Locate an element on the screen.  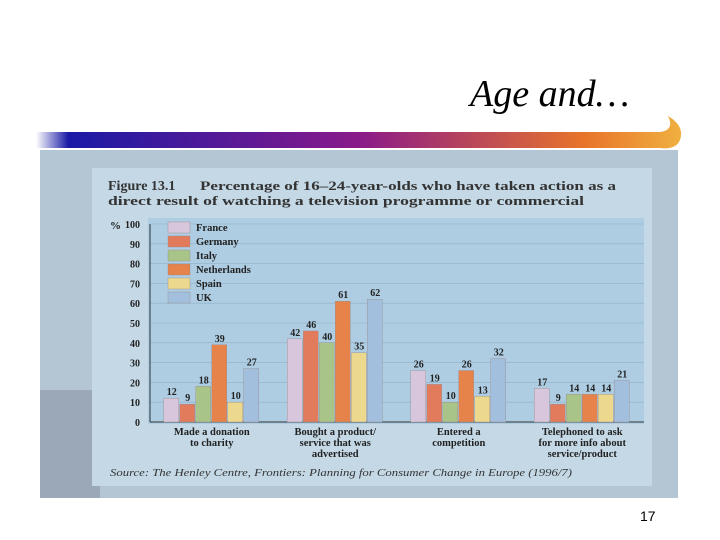
y-tick-label: 90 is located at coordinates (135, 245).